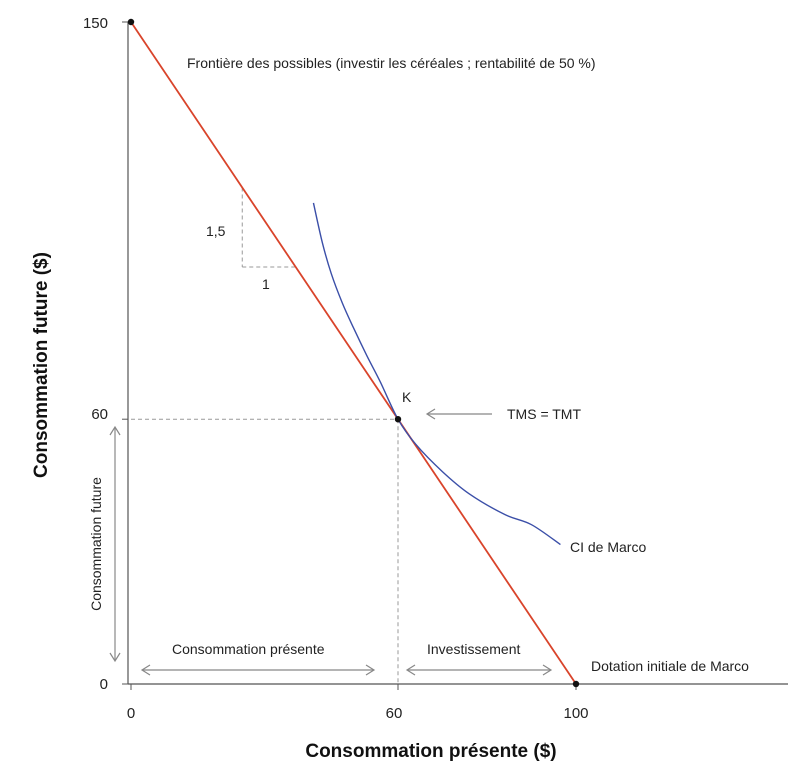 The image size is (810, 769). What do you see at coordinates (104, 684) in the screenshot?
I see `y-tick-label-0: 0` at bounding box center [104, 684].